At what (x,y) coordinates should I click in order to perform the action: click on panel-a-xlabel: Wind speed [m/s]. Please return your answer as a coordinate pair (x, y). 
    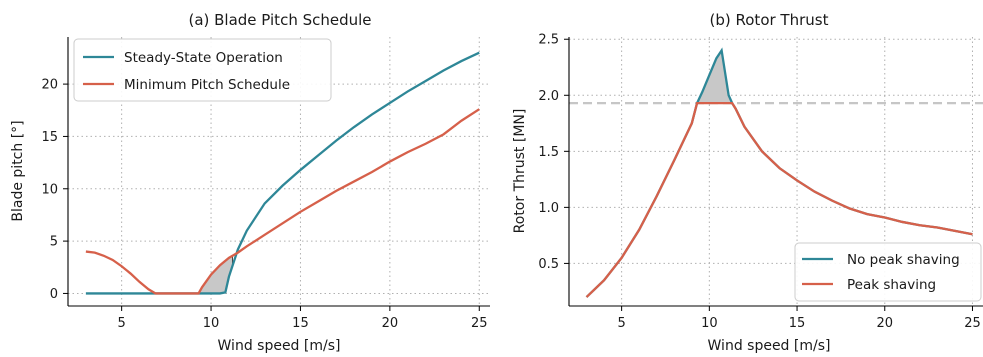
    Looking at the image, I should click on (279, 346).